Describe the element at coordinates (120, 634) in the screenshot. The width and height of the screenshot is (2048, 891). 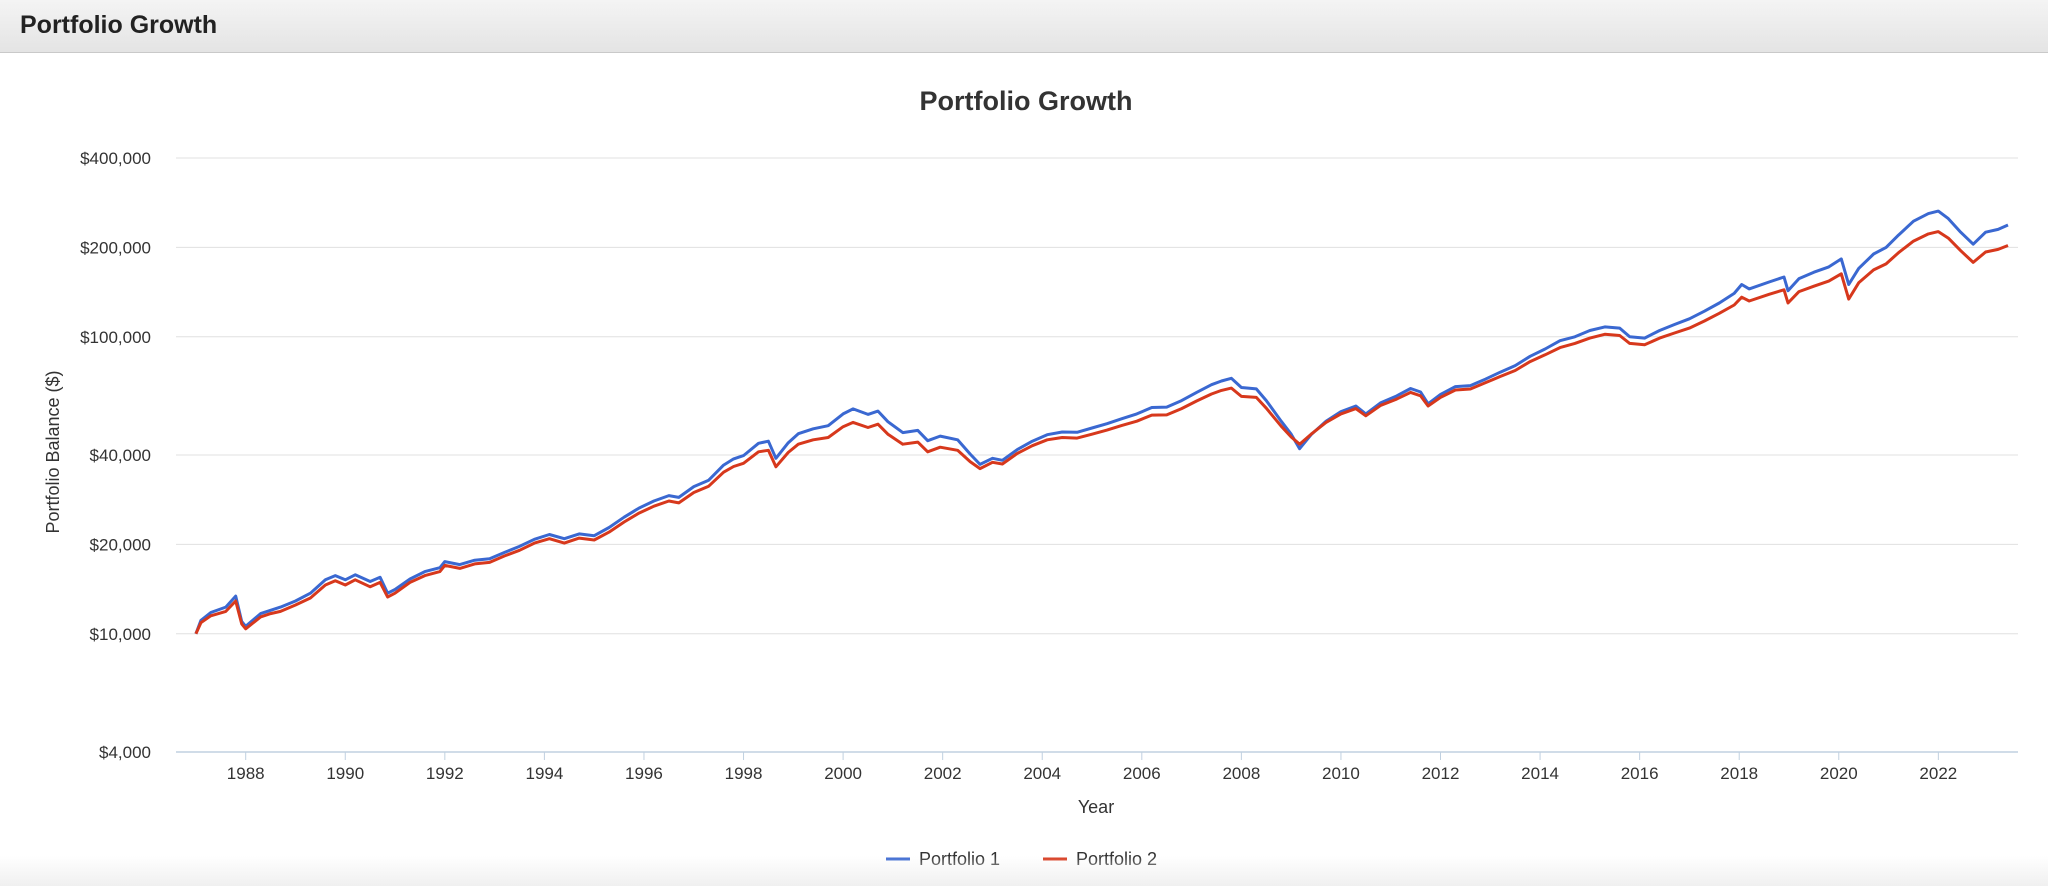
I see `y-tick-label: $10,000` at that location.